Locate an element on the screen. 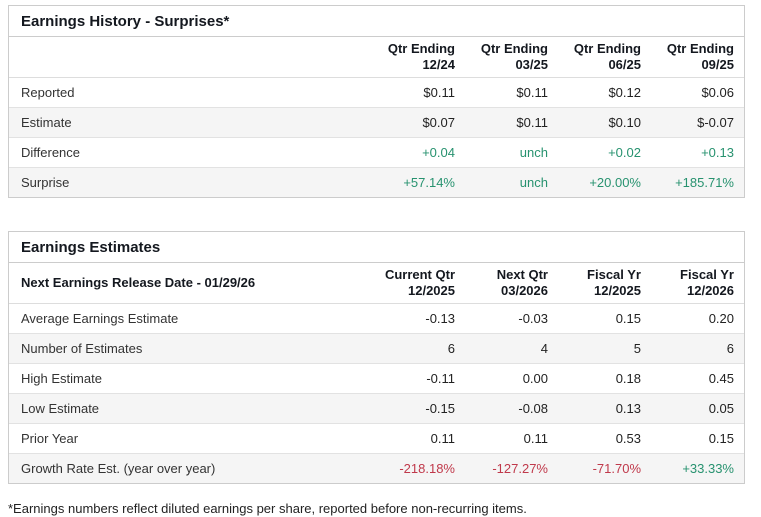  table-row-low-estimate: Low Estimate -0.15 -0.08 0.13 0.05 is located at coordinates (376, 408).